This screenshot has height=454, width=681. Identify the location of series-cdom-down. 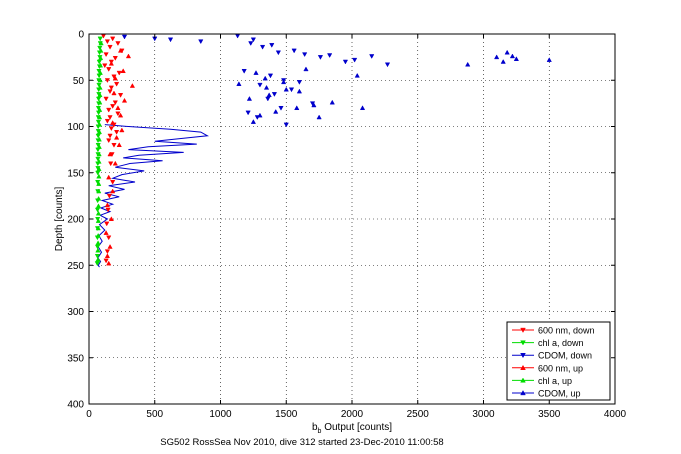
(256, 80).